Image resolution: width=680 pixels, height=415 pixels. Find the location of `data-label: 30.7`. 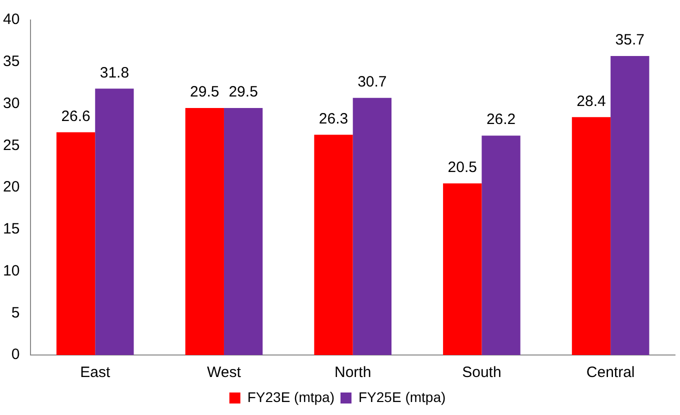

data-label: 30.7 is located at coordinates (372, 82).